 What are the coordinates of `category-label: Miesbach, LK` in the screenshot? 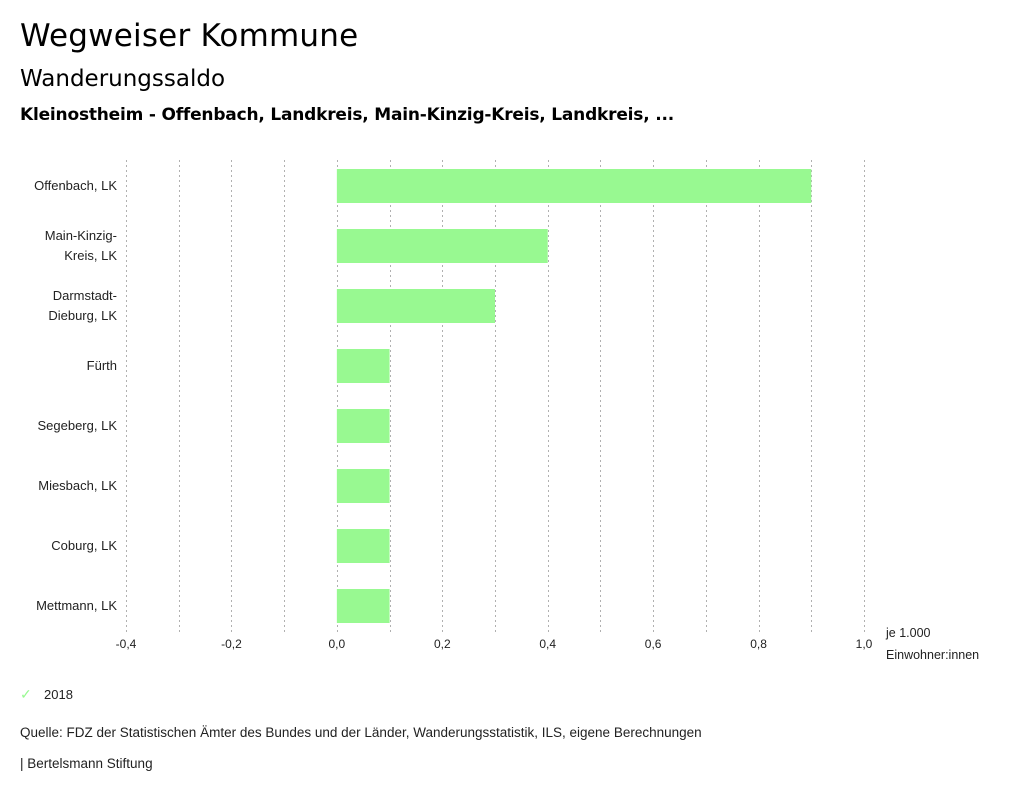 It's located at (77, 485).